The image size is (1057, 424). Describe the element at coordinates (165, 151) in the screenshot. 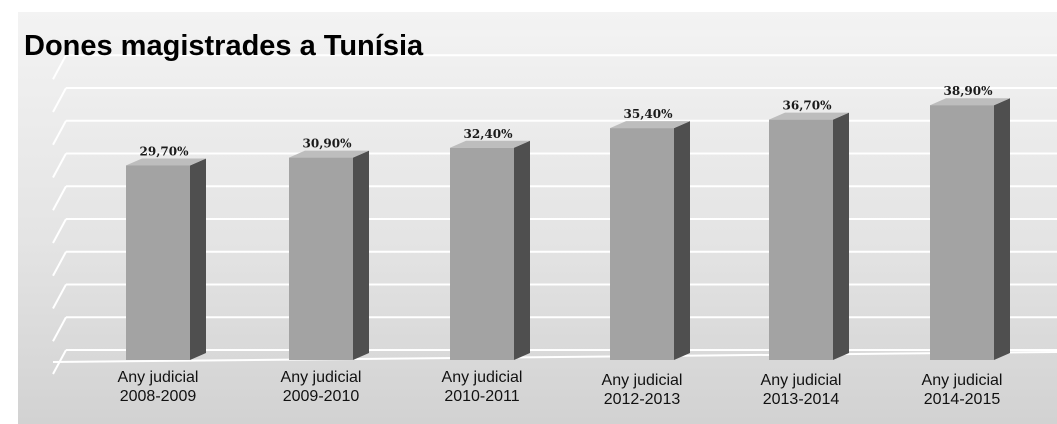

I see `data-label: 29,70%` at that location.